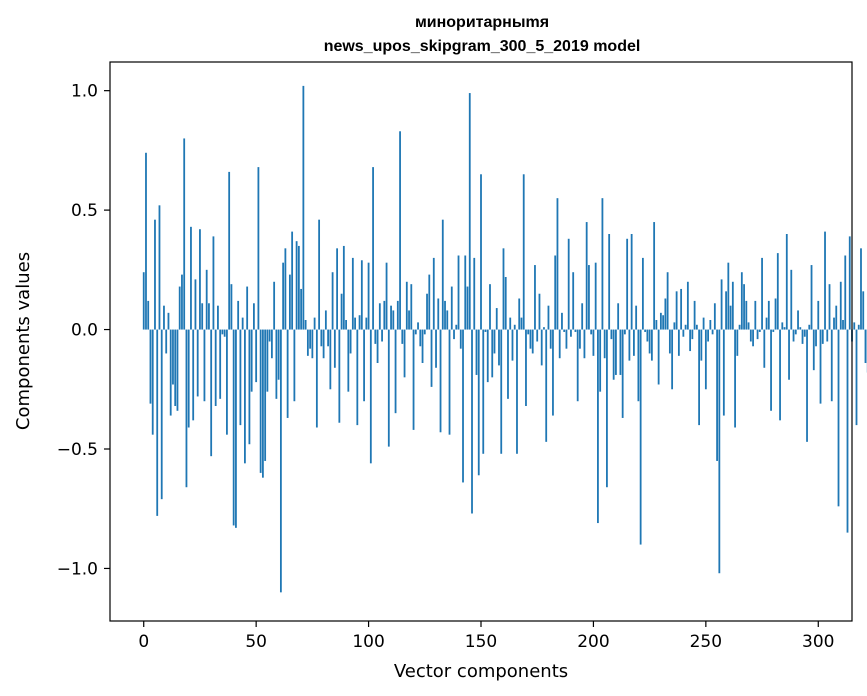  What do you see at coordinates (486, 636) in the screenshot?
I see `x-axis-ticks: 0 50 100 150 200 250 300` at bounding box center [486, 636].